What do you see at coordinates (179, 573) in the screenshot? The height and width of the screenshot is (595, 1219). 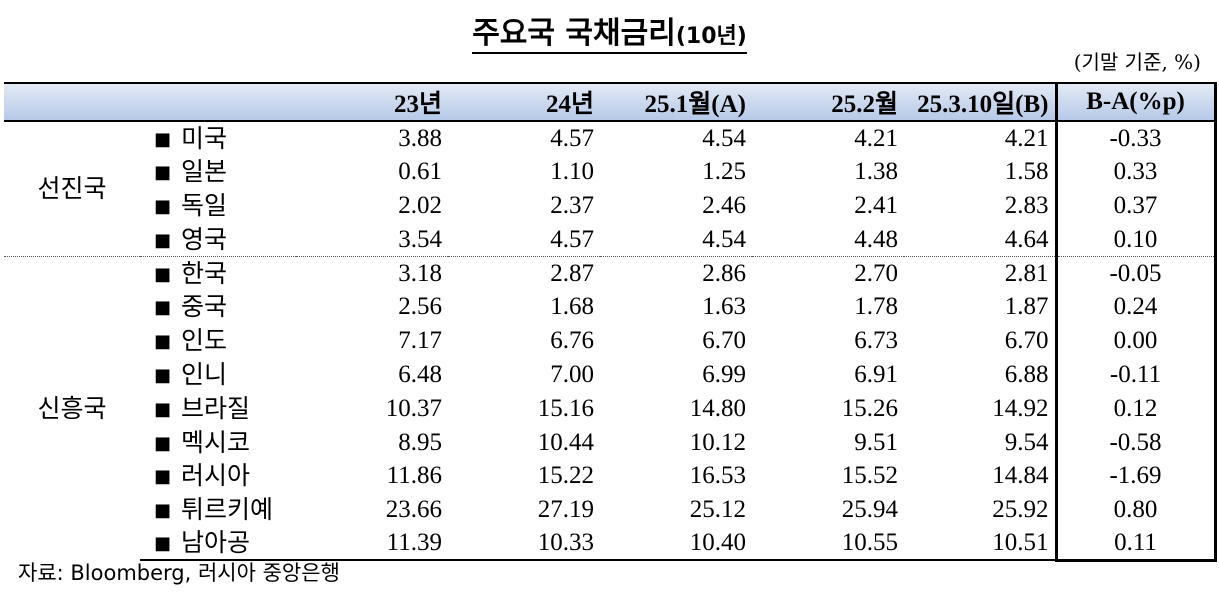 I see `source-note: 자료: Bloomberg, 러시아 중앙은행` at bounding box center [179, 573].